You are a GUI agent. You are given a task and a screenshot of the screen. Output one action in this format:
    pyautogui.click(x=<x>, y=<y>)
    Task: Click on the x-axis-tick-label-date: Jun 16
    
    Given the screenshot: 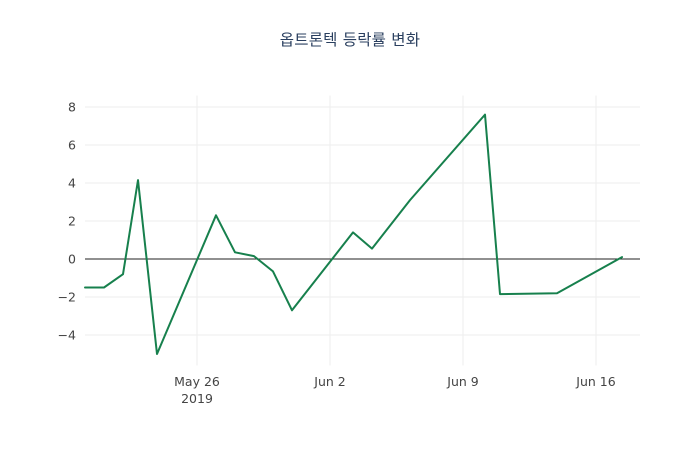 What is the action you would take?
    pyautogui.click(x=596, y=382)
    